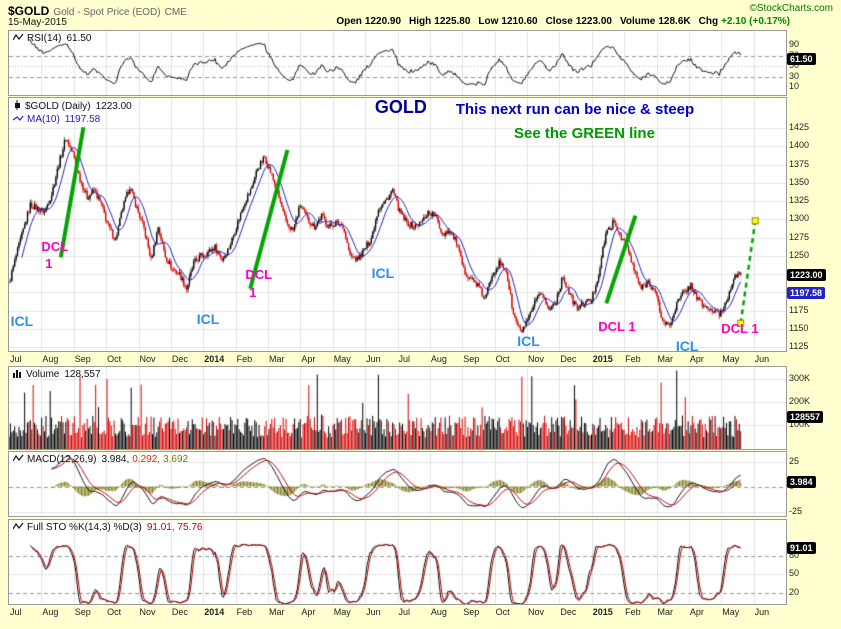  What do you see at coordinates (801, 481) in the screenshot?
I see `axis-value-tag: 3.984` at bounding box center [801, 481].